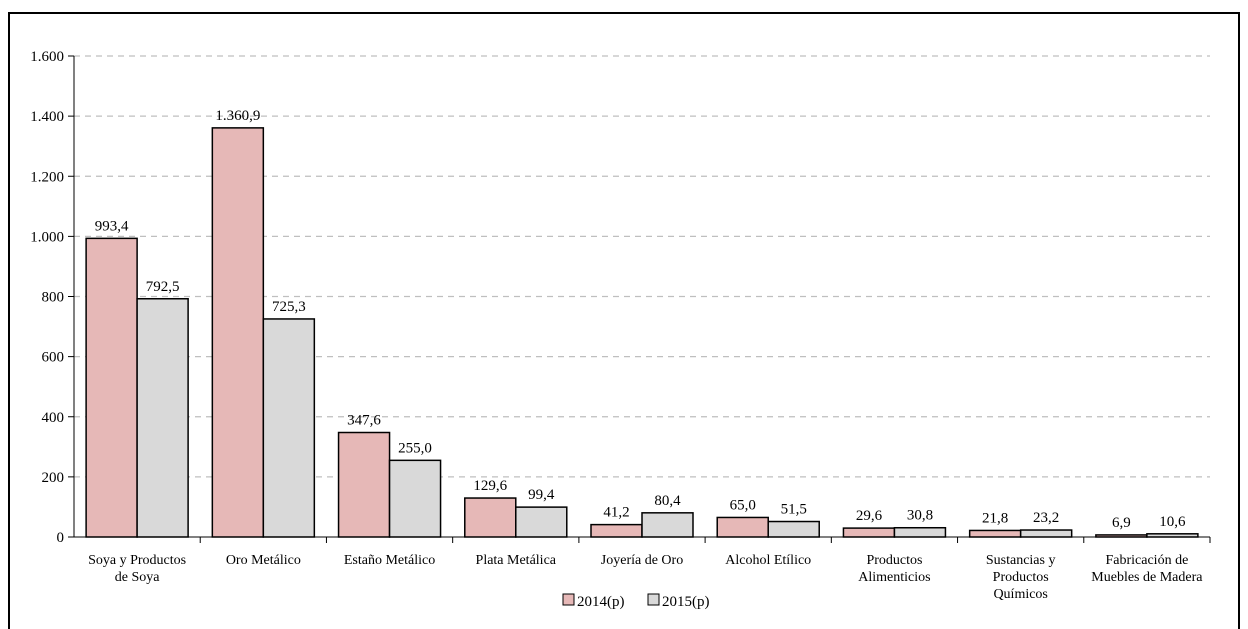  What do you see at coordinates (541, 495) in the screenshot?
I see `data-label: 99,4` at bounding box center [541, 495].